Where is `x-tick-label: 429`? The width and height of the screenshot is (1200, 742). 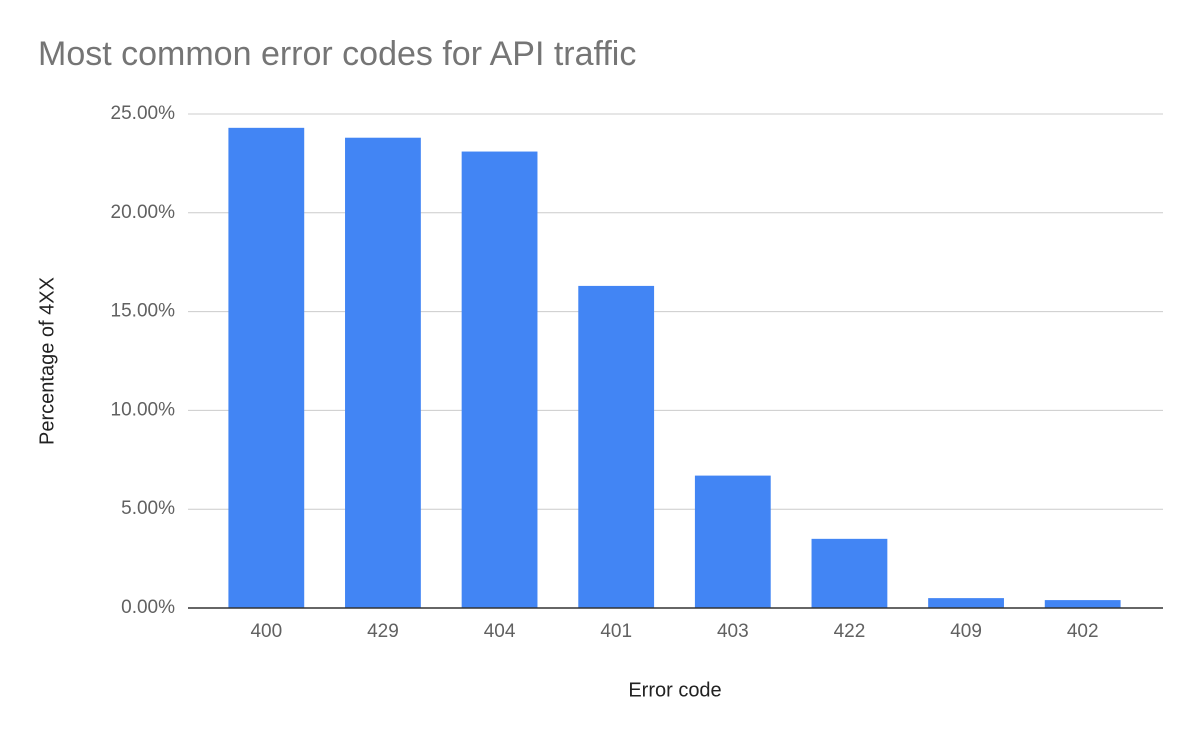
x-tick-label: 429 is located at coordinates (383, 631).